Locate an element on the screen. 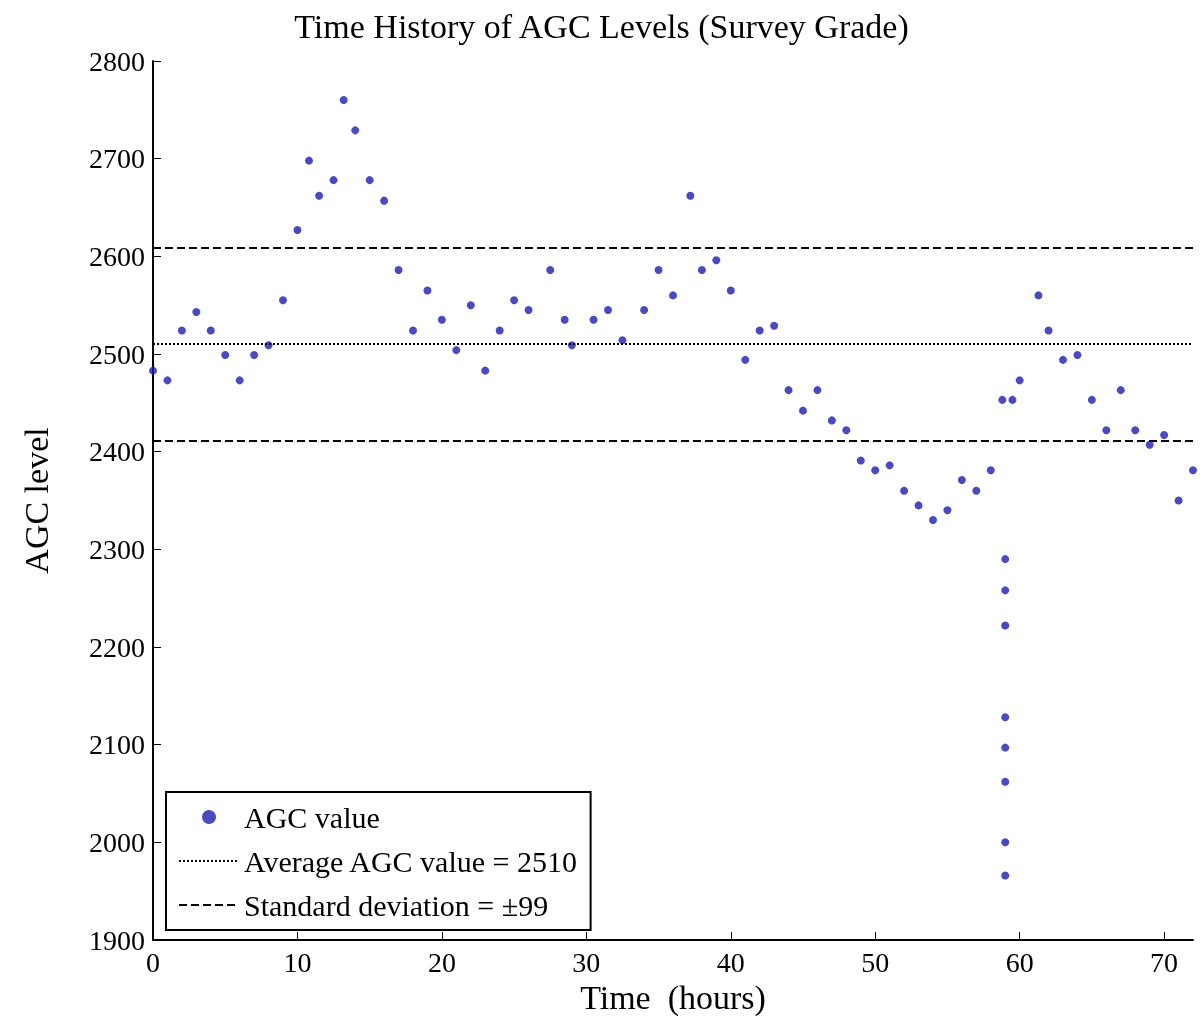  y-tick-label: 2400 is located at coordinates (117, 452).